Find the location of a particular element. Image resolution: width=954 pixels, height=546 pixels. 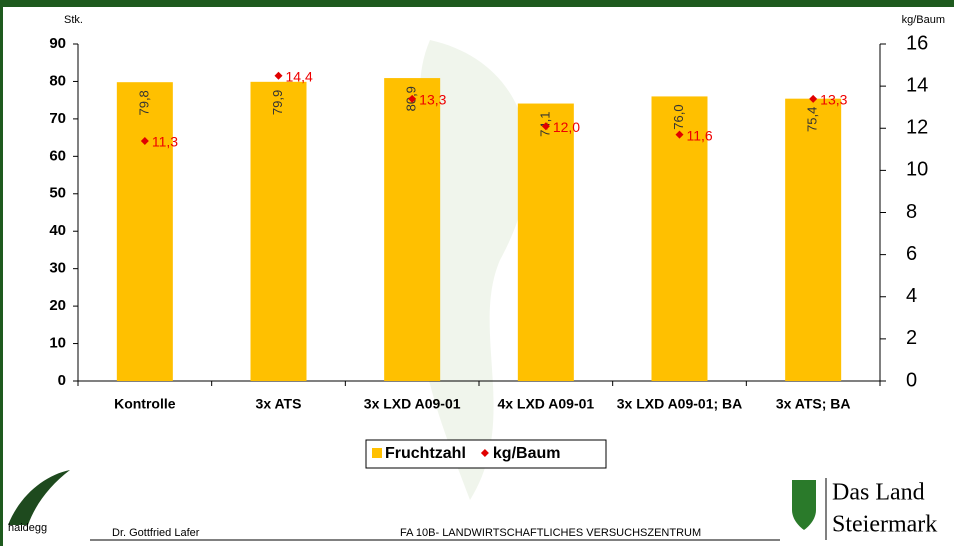

y2-axis-title: kg/Baum is located at coordinates (923, 20).